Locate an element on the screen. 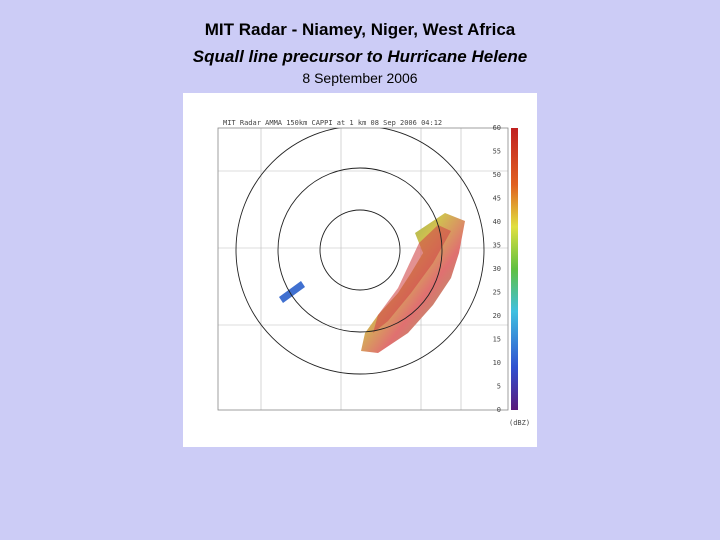 The width and height of the screenshot is (720, 540). colorbar-label: 15 is located at coordinates (497, 340).